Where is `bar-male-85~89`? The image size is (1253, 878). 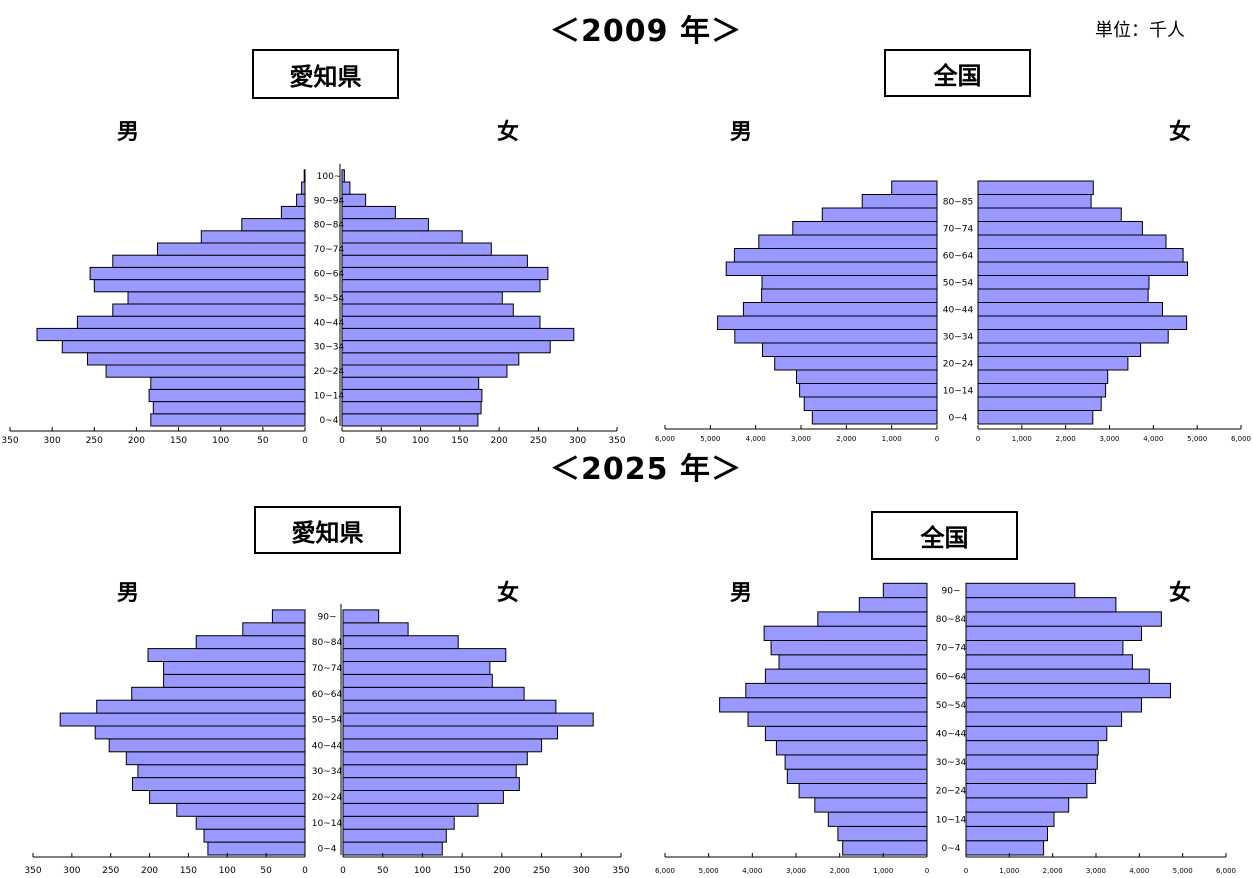 bar-male-85~89 is located at coordinates (893, 605).